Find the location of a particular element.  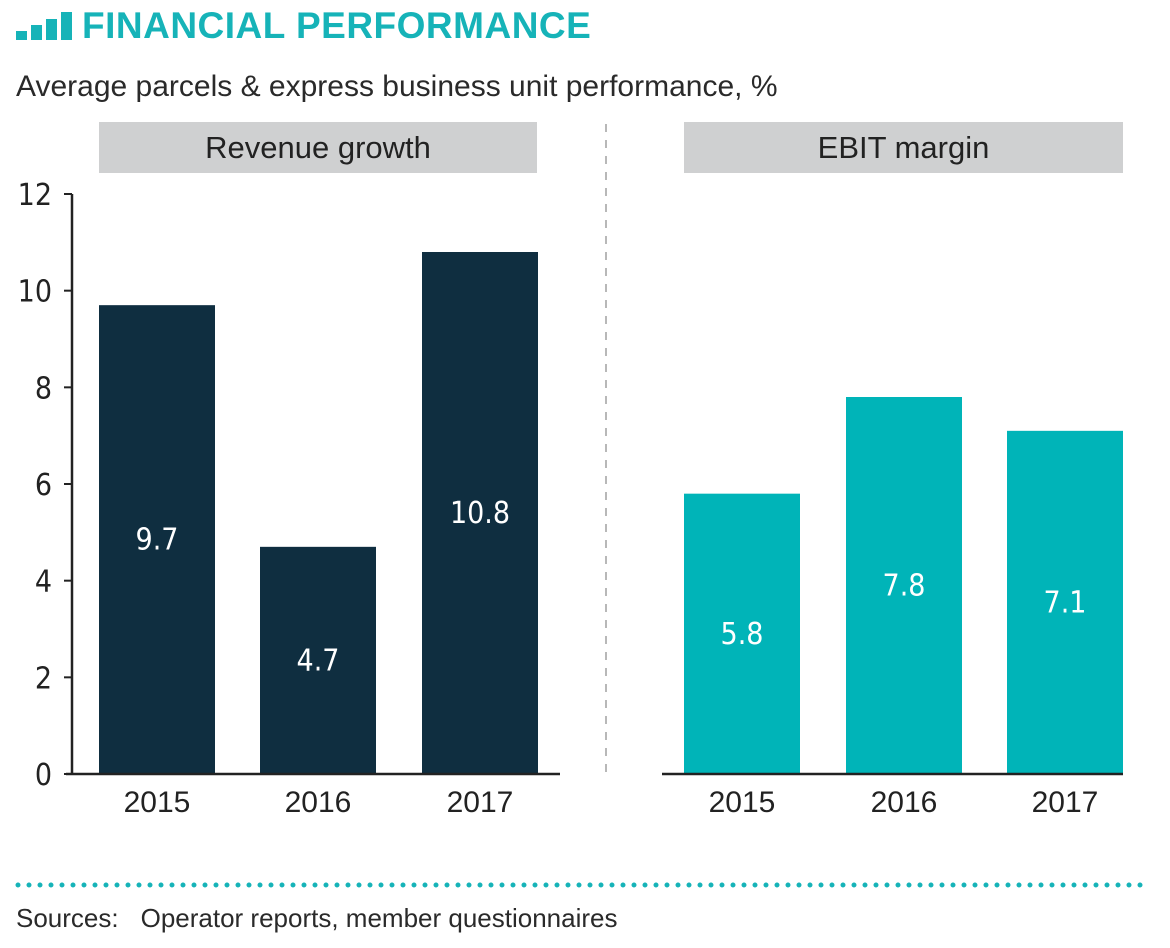

data-label: 7.8 is located at coordinates (904, 586).